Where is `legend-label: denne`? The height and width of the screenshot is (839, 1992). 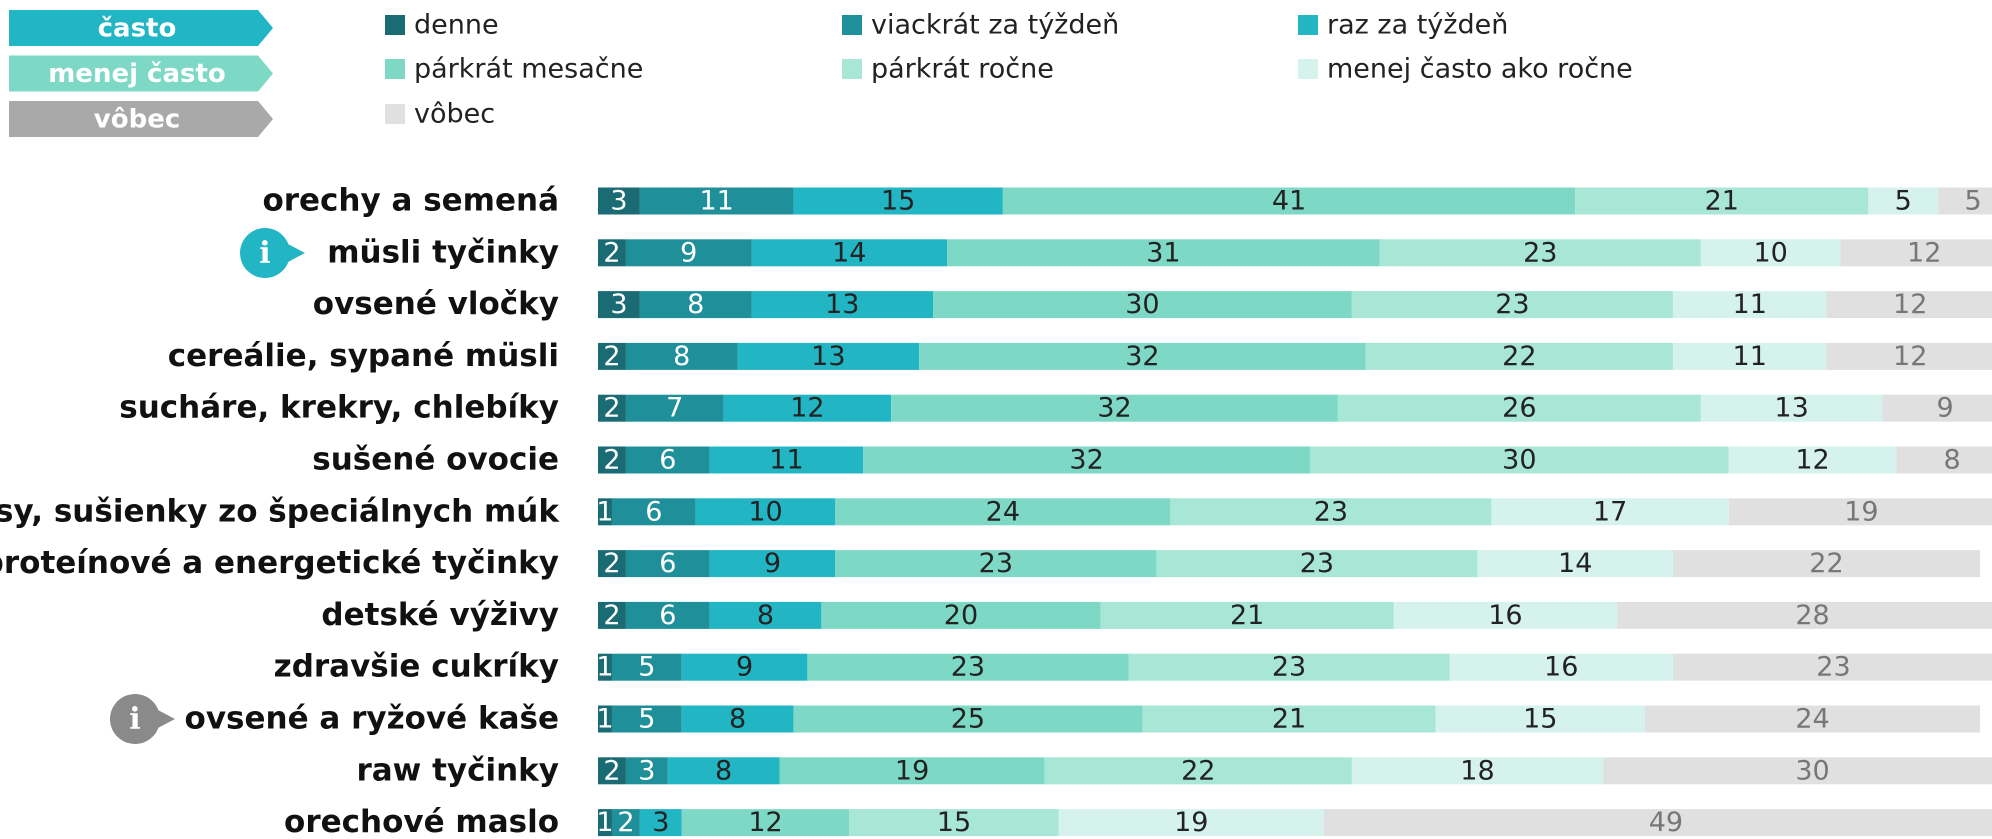 legend-label: denne is located at coordinates (456, 25).